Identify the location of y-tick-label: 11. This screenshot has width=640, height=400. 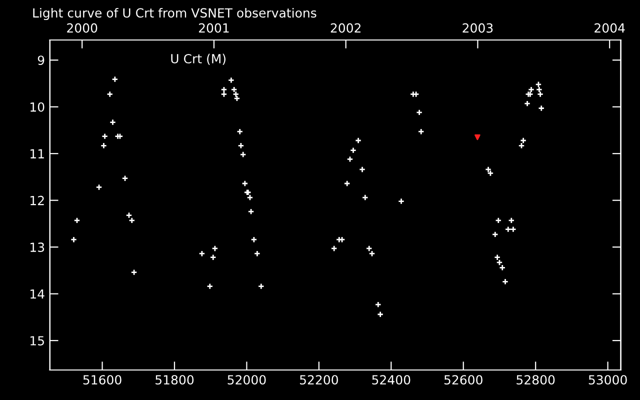
(37, 153).